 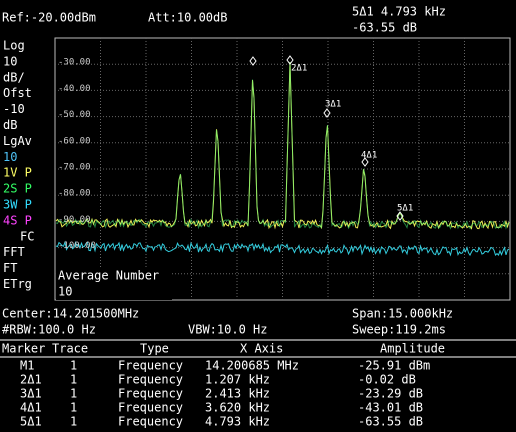 What do you see at coordinates (77, 246) in the screenshot?
I see `y-axis-label: -100.00` at bounding box center [77, 246].